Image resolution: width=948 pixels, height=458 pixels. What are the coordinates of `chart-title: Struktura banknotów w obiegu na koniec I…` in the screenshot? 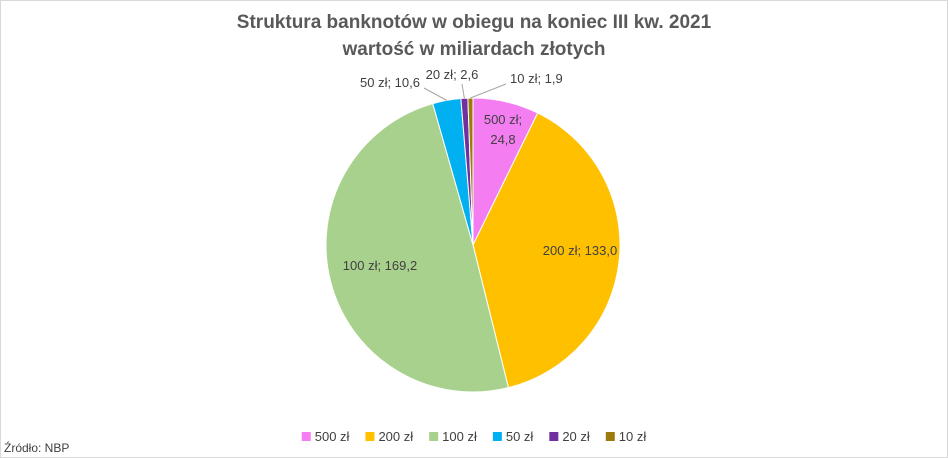 It's located at (474, 22).